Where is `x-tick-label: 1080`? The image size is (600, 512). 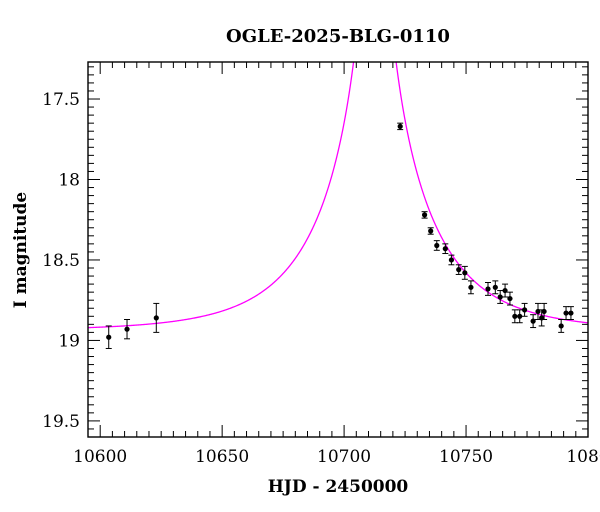 x-tick-label: 1080 is located at coordinates (583, 457).